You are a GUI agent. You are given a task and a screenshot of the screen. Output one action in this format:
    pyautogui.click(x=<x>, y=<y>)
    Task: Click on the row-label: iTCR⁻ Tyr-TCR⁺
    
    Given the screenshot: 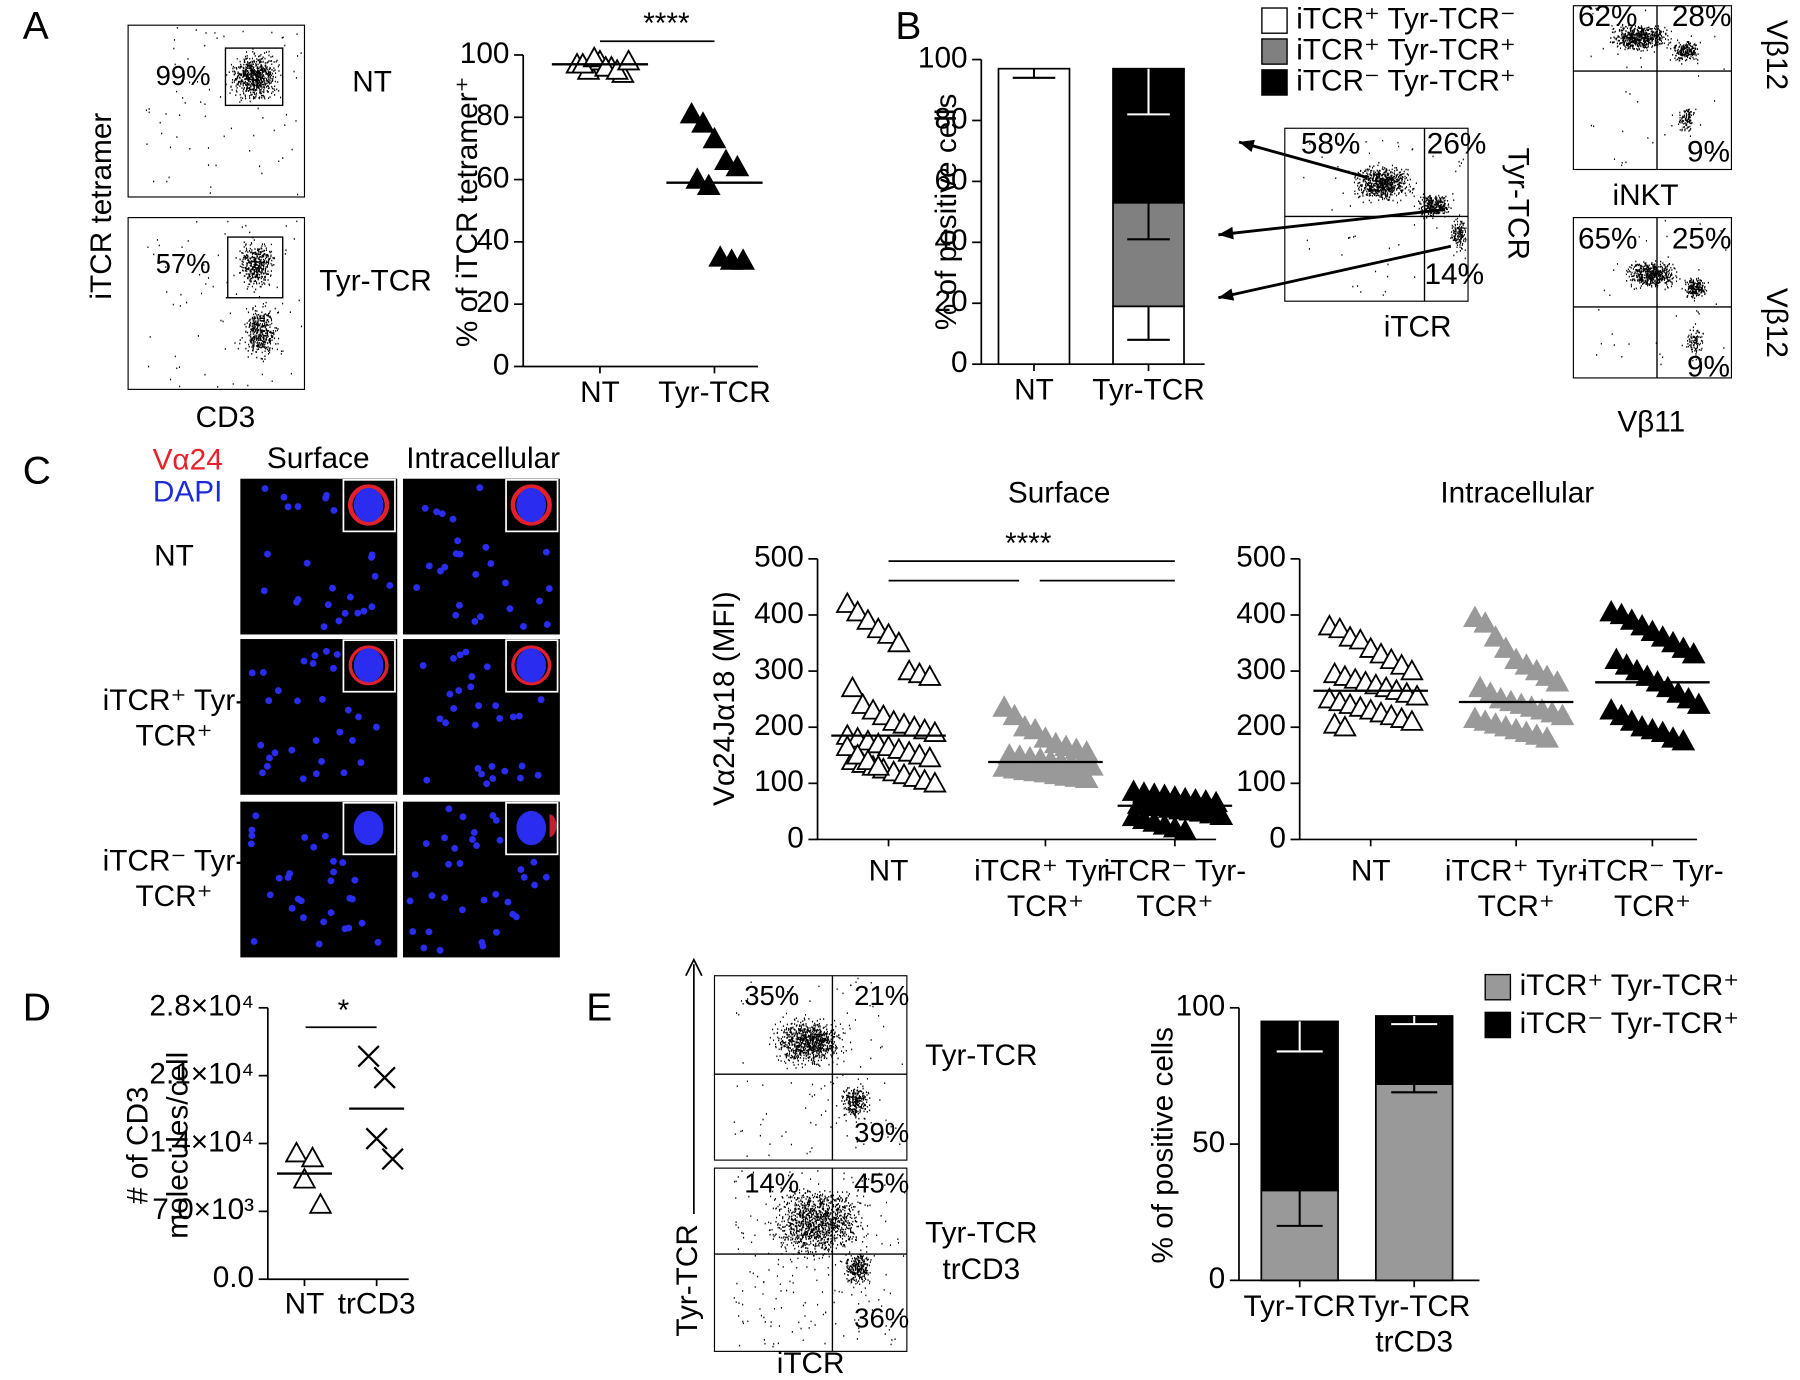 What is the action you would take?
    pyautogui.click(x=174, y=877)
    